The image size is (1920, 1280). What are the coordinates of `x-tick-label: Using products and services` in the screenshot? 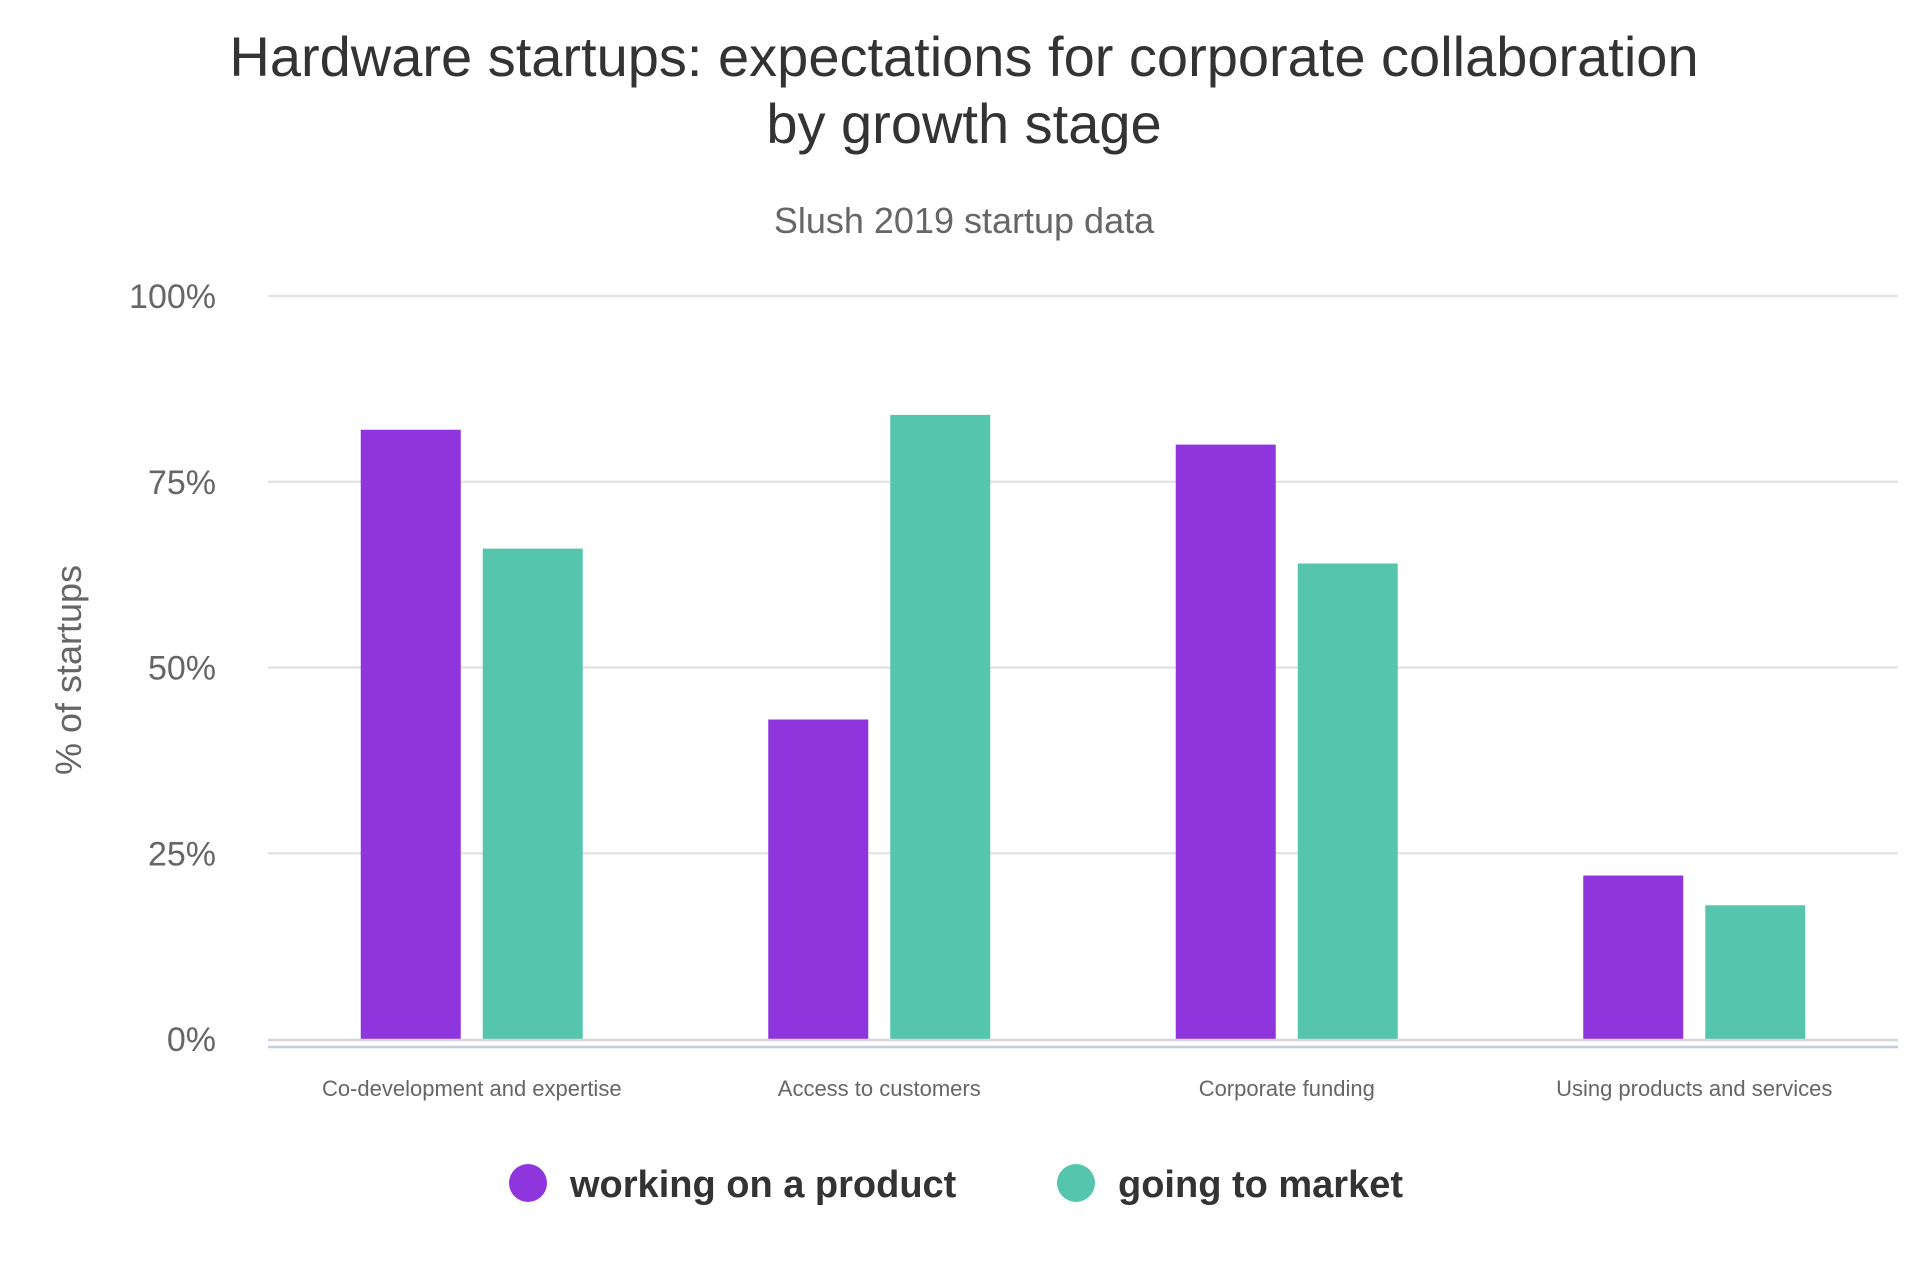 It's located at (1694, 1088).